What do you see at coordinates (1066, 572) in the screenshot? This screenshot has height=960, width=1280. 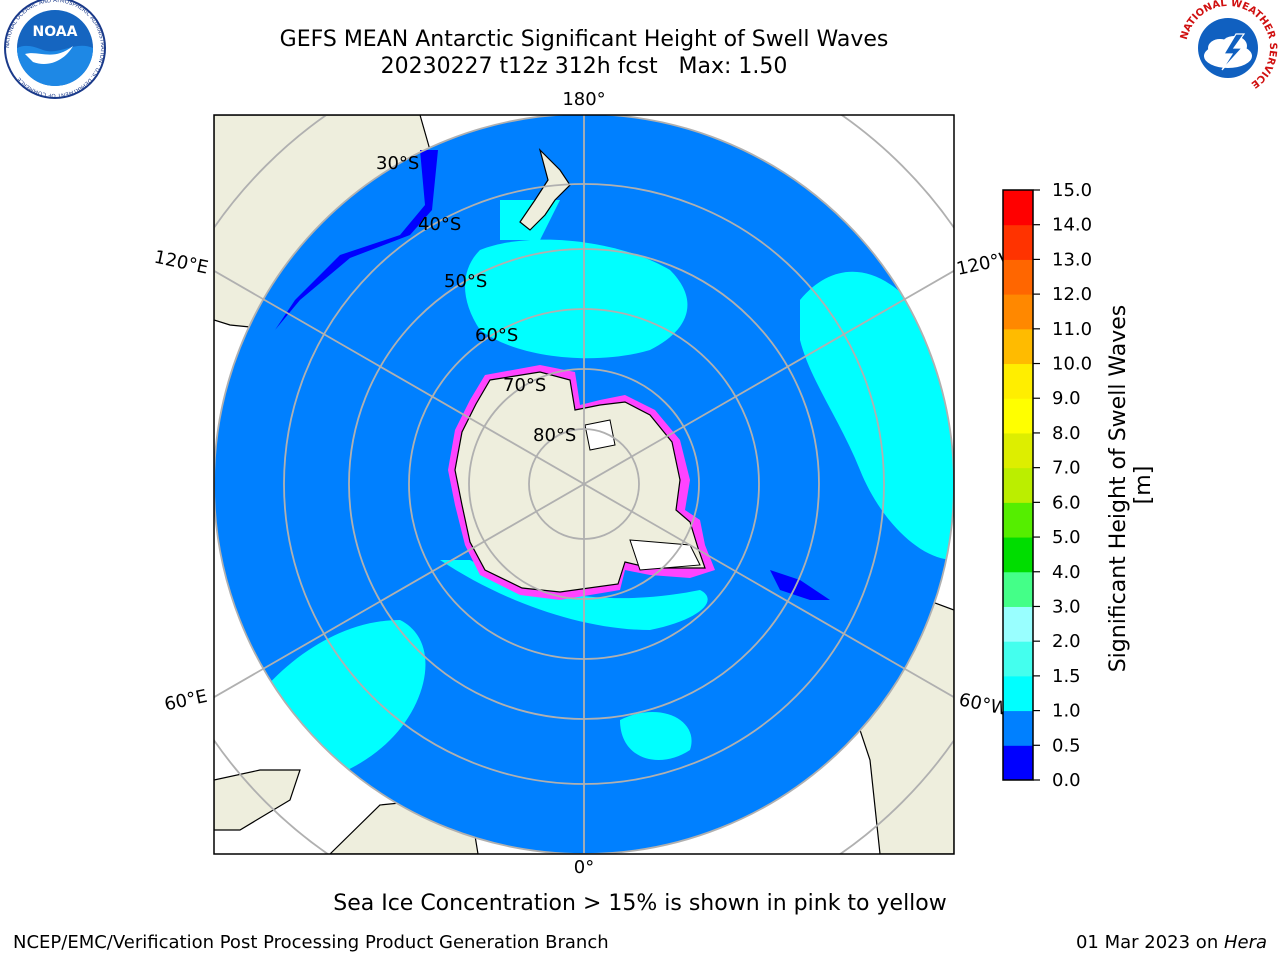 I see `colorbar-tick-label: 4.0` at bounding box center [1066, 572].